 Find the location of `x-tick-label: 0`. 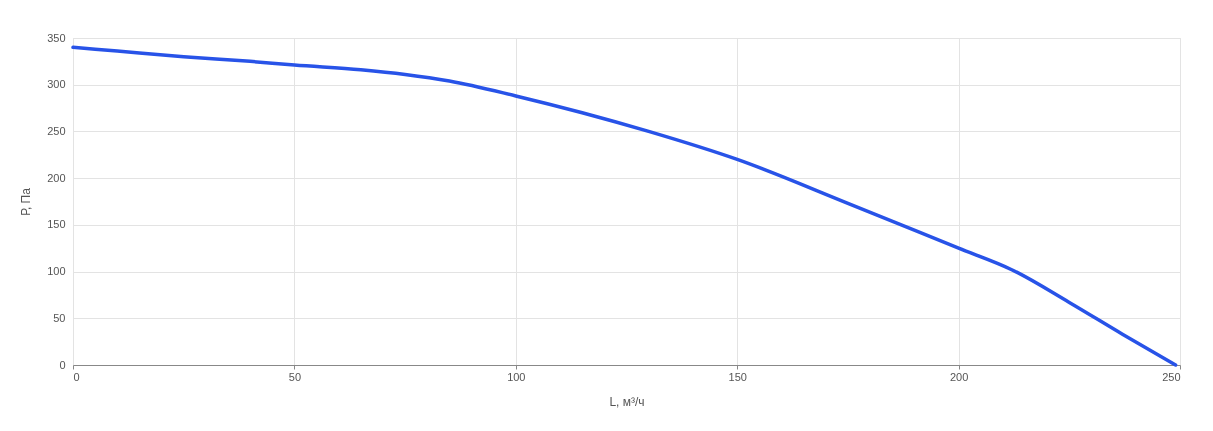

x-tick-label: 0 is located at coordinates (76, 376).